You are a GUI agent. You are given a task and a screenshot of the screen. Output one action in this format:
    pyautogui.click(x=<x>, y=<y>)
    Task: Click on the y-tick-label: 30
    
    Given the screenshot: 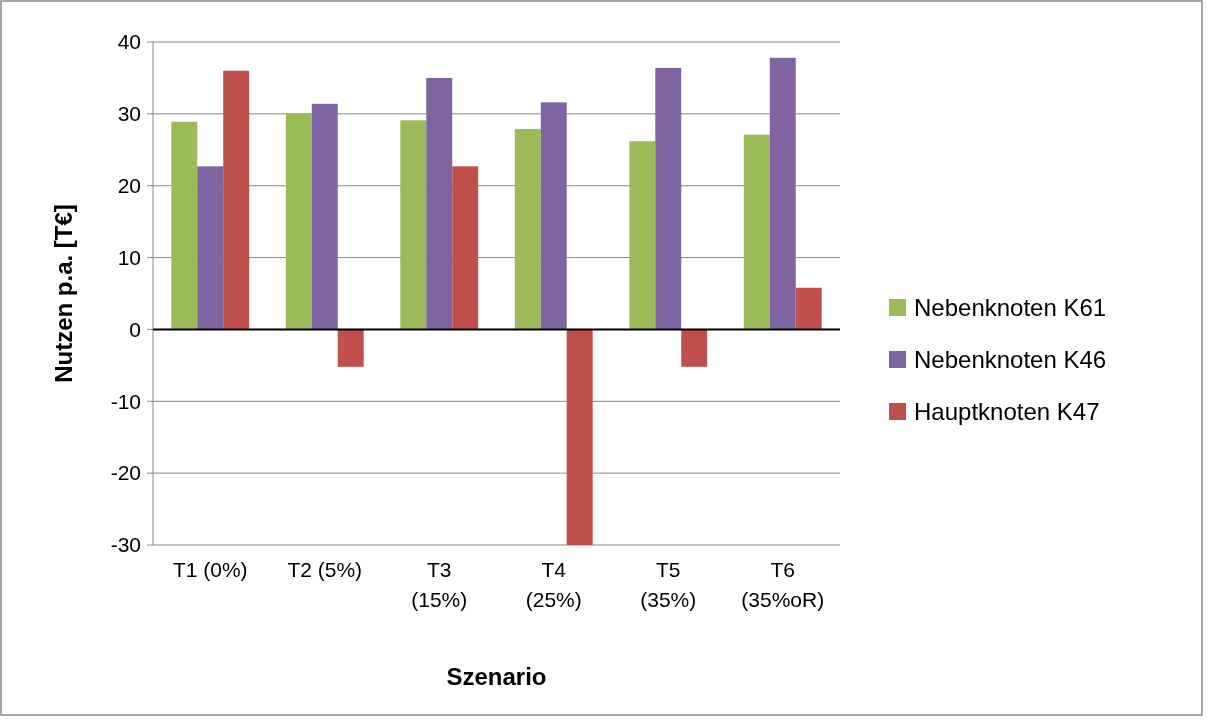 What is the action you would take?
    pyautogui.click(x=129, y=114)
    